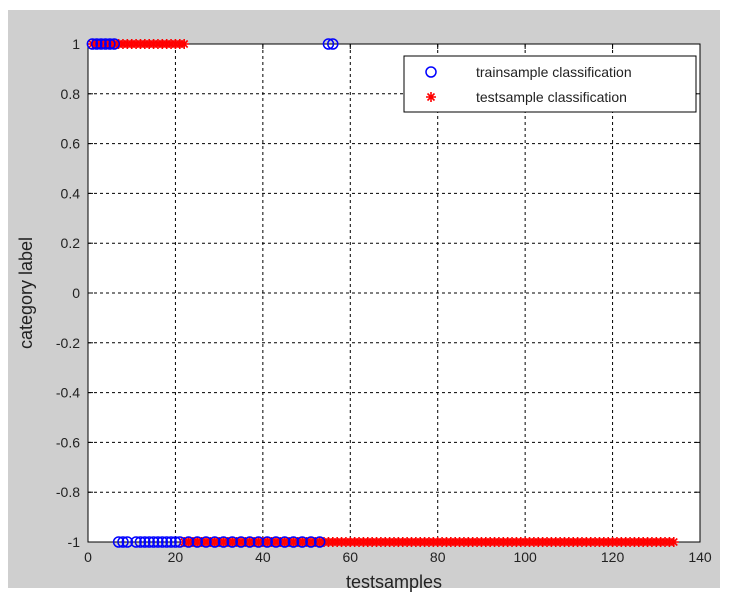 The width and height of the screenshot is (729, 597). What do you see at coordinates (71, 193) in the screenshot?
I see `y-tick-label: 0.4` at bounding box center [71, 193].